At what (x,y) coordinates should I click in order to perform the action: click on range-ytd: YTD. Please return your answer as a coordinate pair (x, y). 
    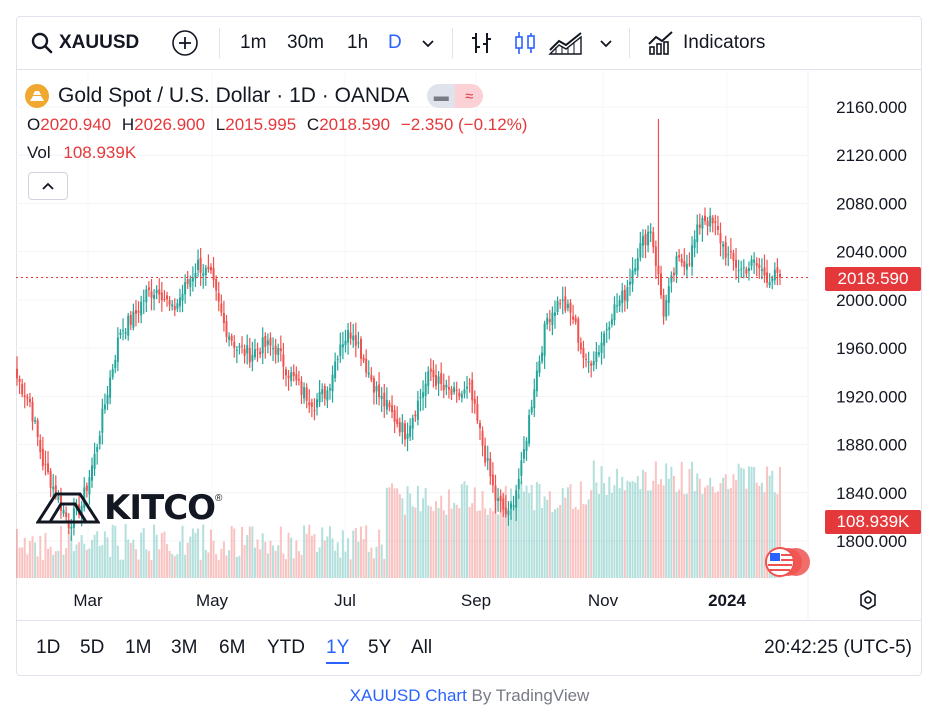
    Looking at the image, I should click on (286, 647).